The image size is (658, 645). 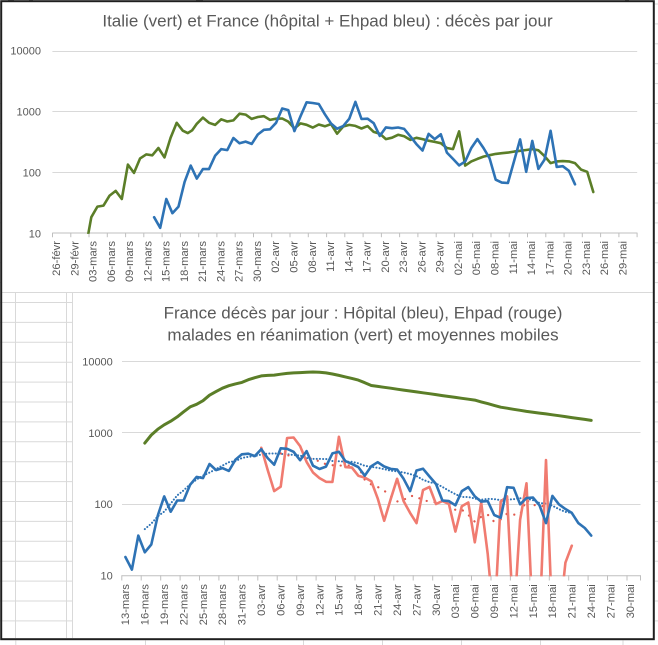 I want to click on svg-text: 22-mars, so click(x=184, y=604).